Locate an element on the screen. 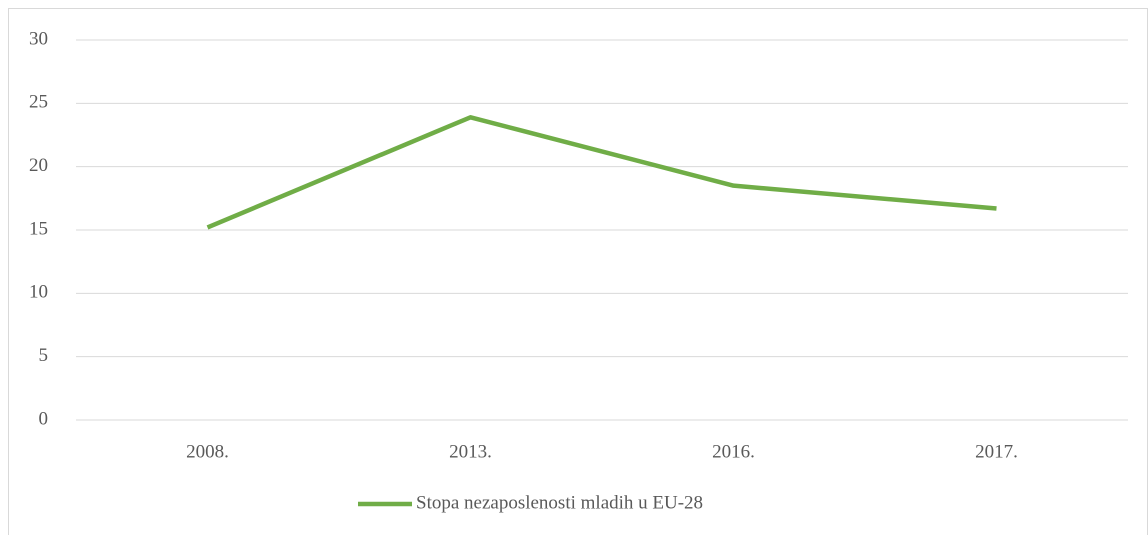  y-tick-label: 15 is located at coordinates (38, 228).